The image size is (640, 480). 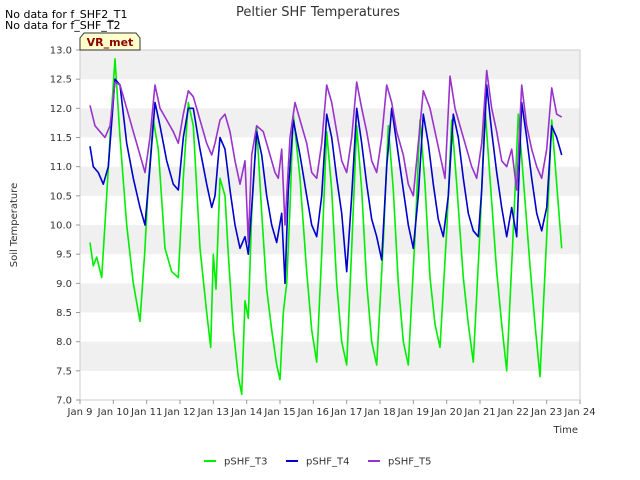 What do you see at coordinates (327, 462) in the screenshot?
I see `legend-label: pSHF_T4` at bounding box center [327, 462].